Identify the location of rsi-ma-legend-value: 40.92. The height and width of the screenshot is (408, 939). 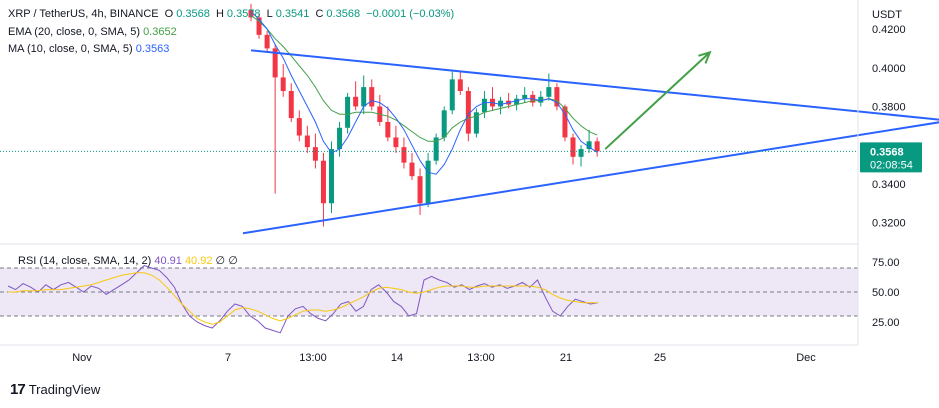
(198, 261).